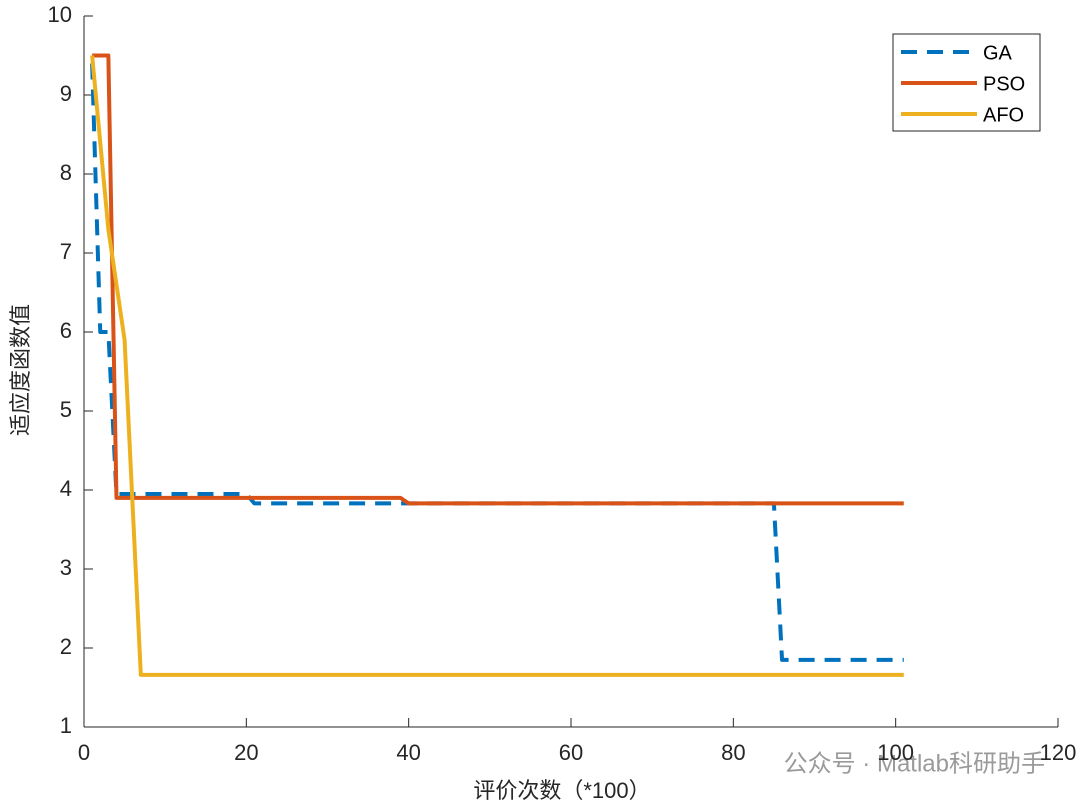 The width and height of the screenshot is (1080, 807). I want to click on watermark: 公众号 · Matlab科研助手, so click(914, 763).